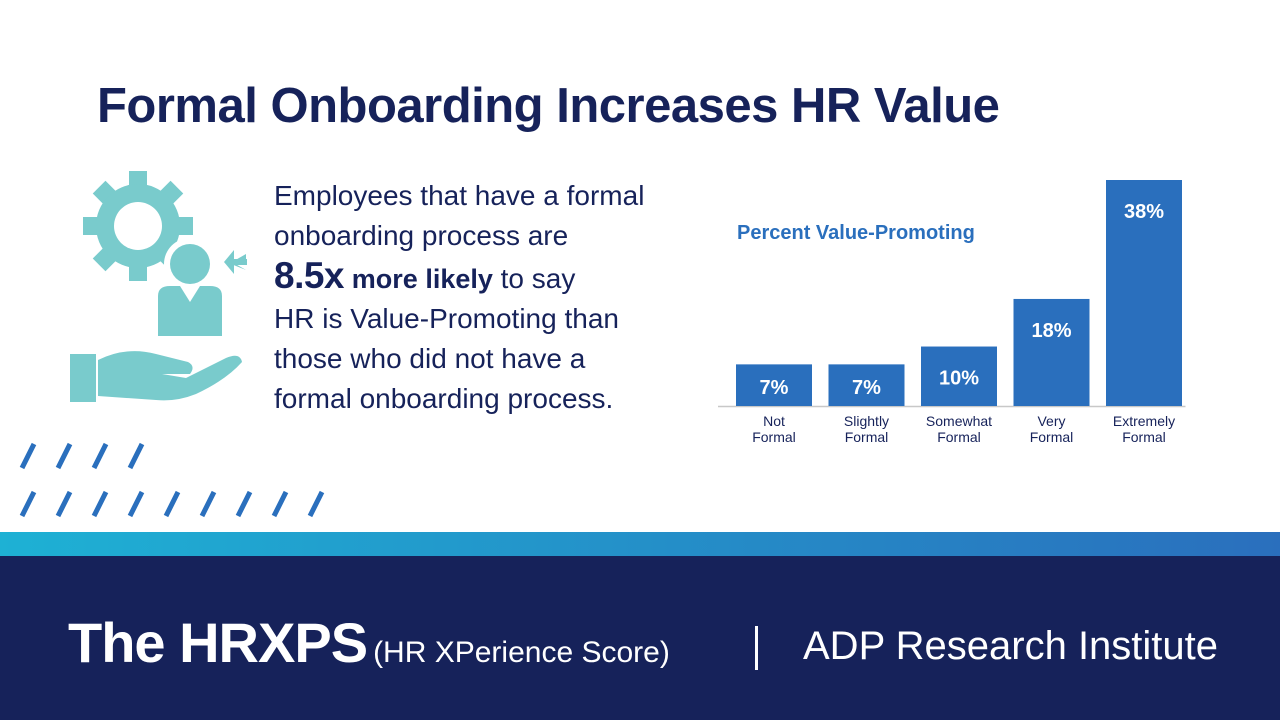 The height and width of the screenshot is (720, 1280). I want to click on decorative-dashes, so click(172, 480).